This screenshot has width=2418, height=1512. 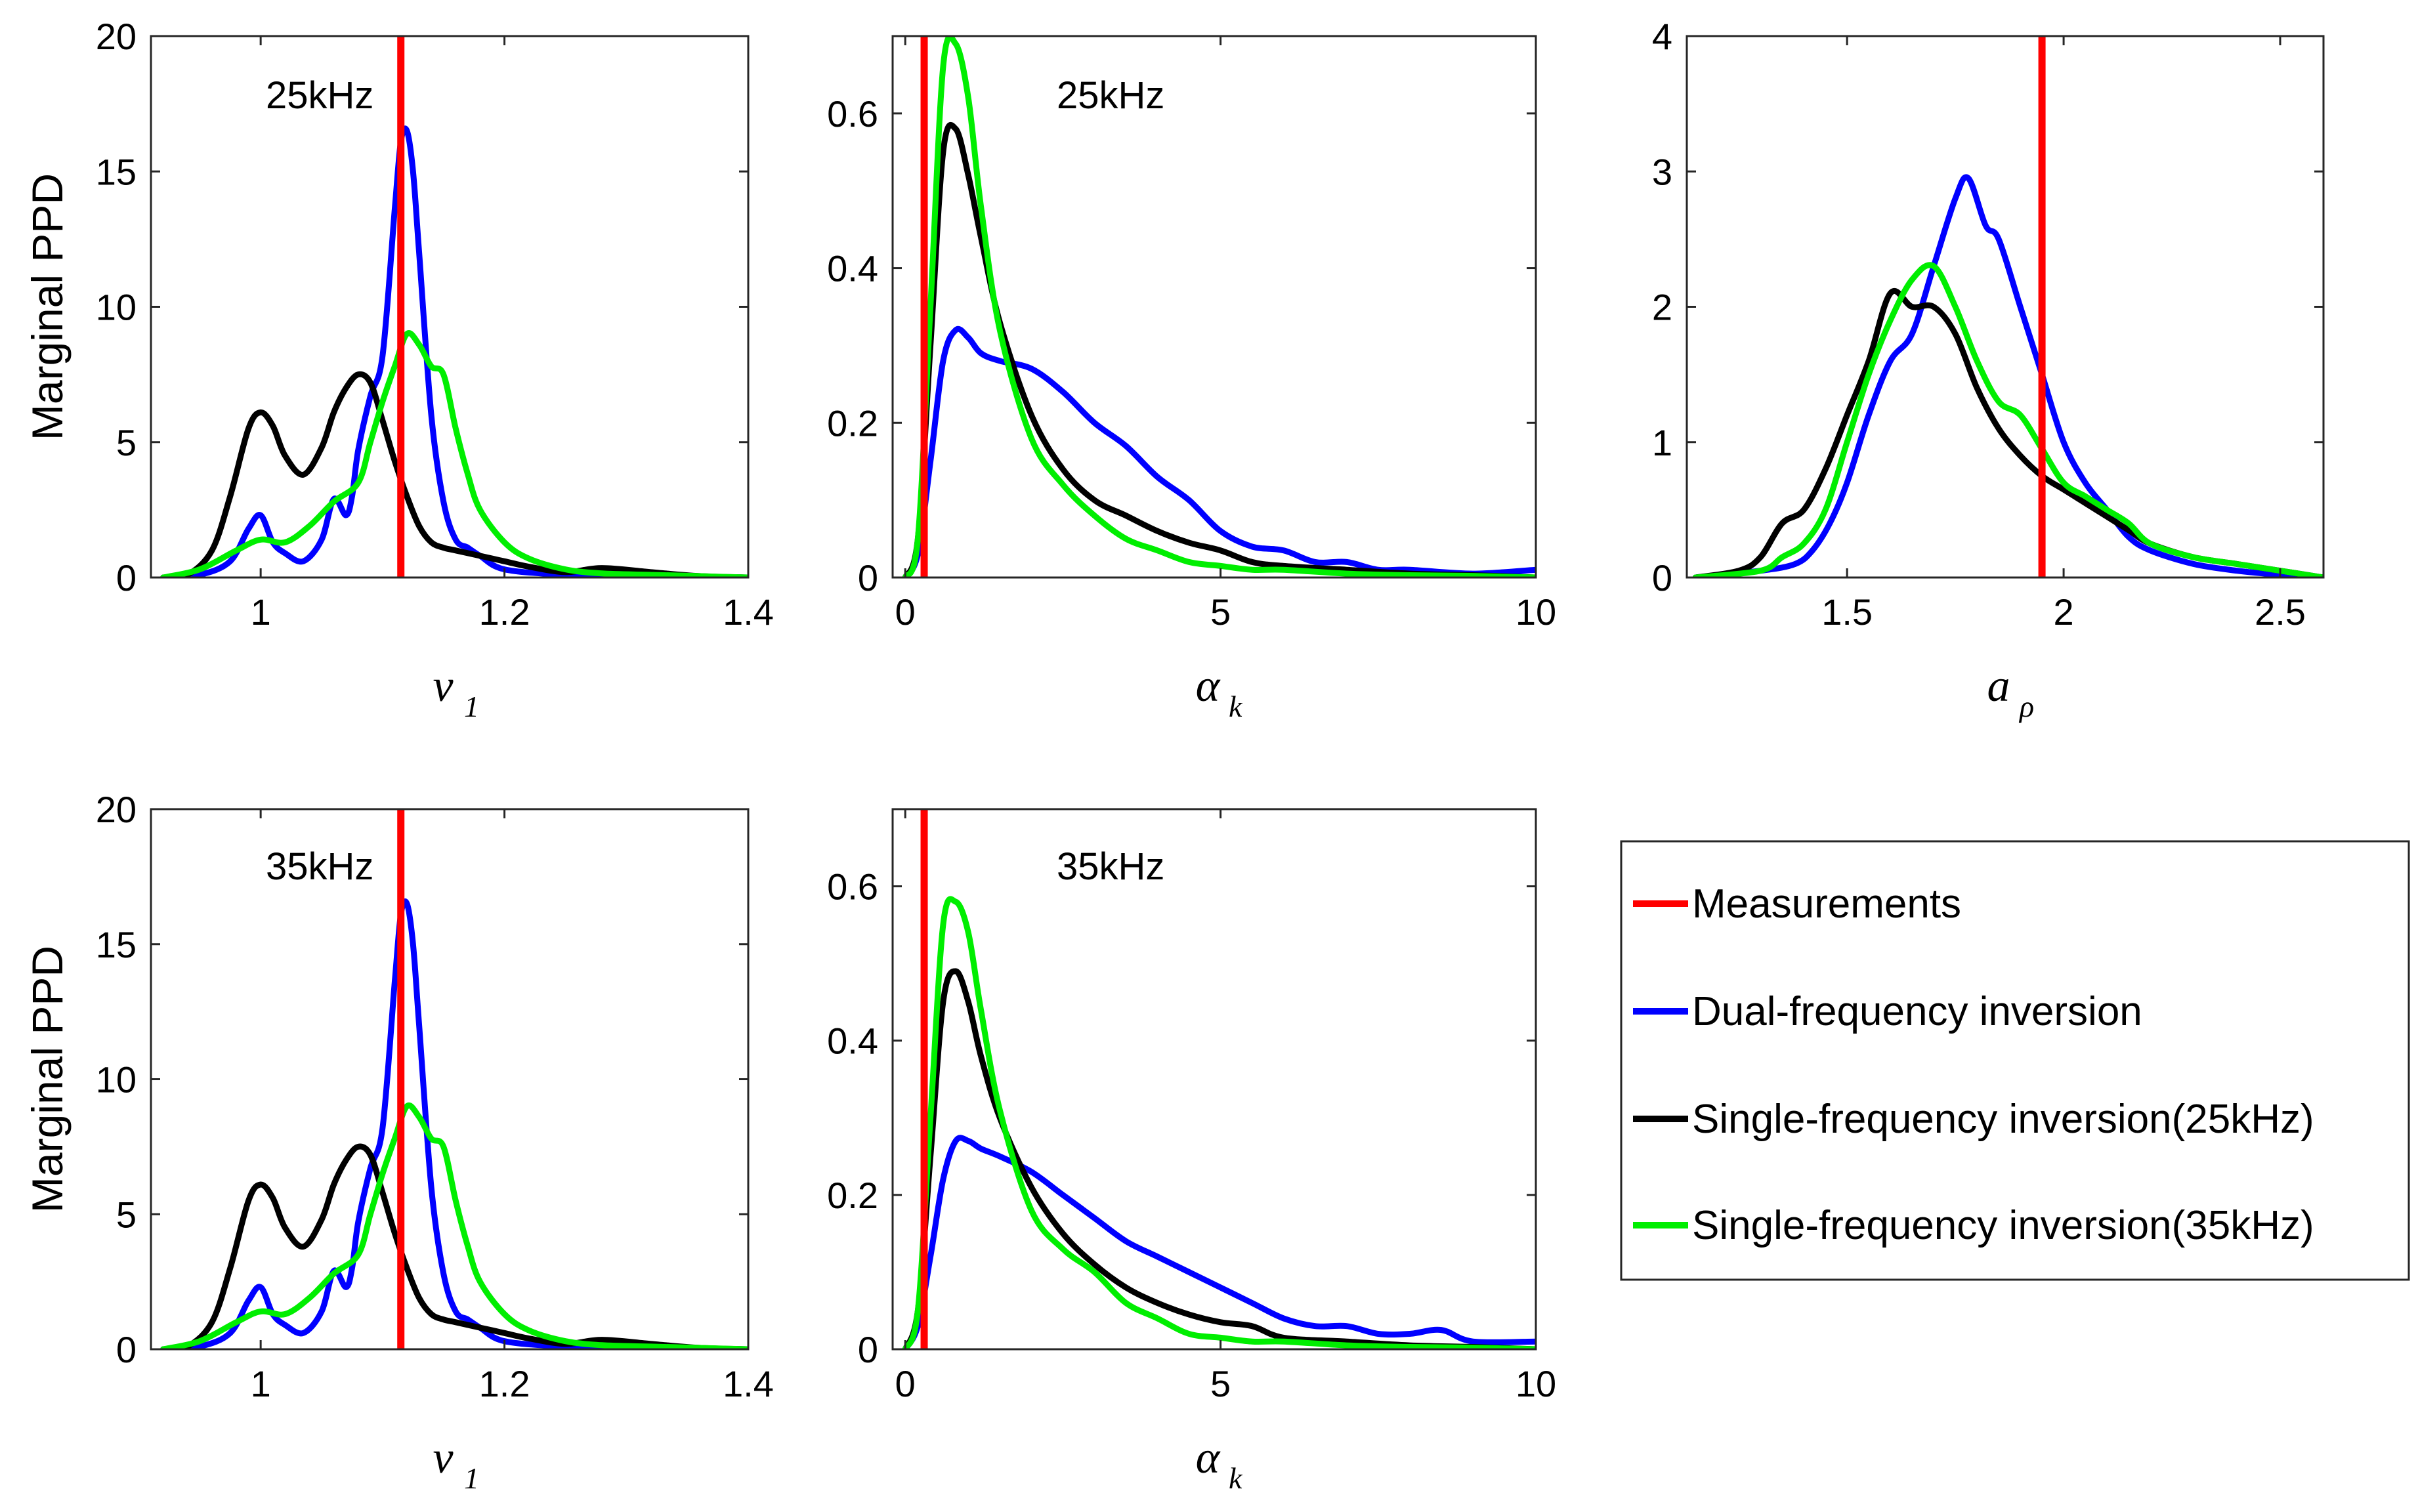 What do you see at coordinates (2003, 1225) in the screenshot?
I see `legend-label-single35: Single-frequency inversion(35kHz)` at bounding box center [2003, 1225].